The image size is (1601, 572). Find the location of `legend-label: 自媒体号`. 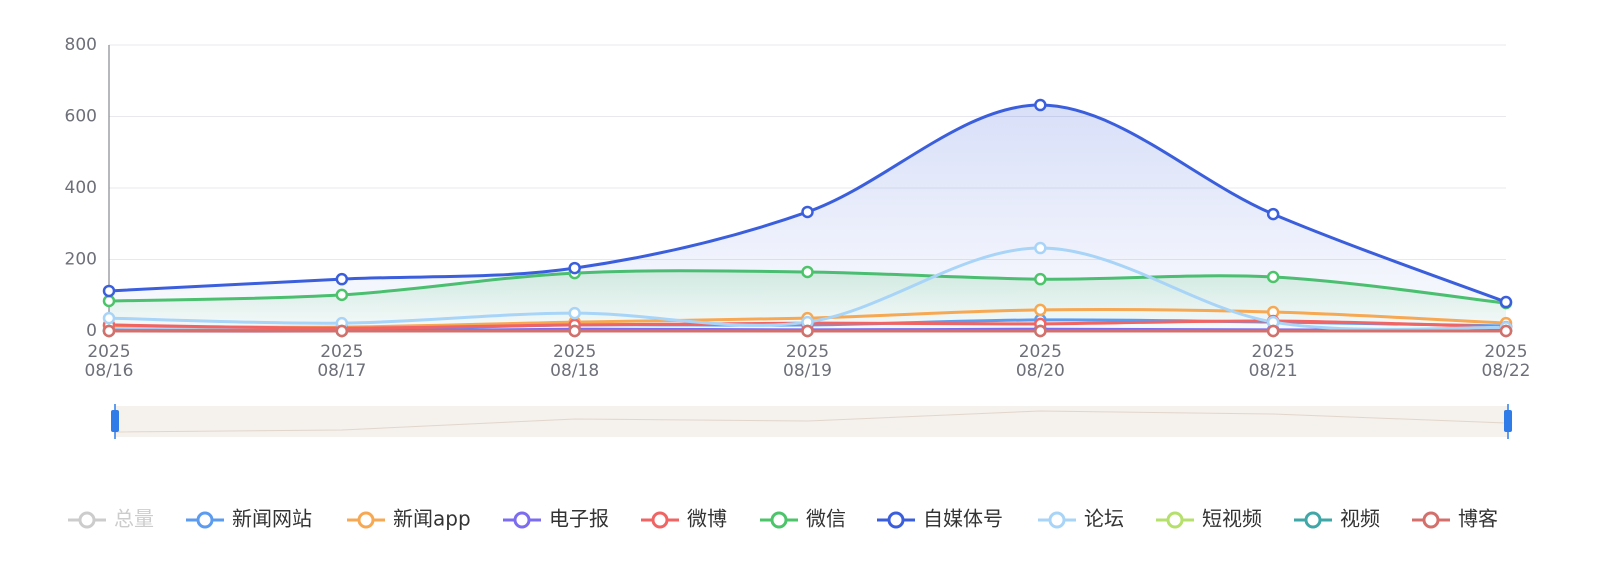

legend-label: 自媒体号 is located at coordinates (963, 519).